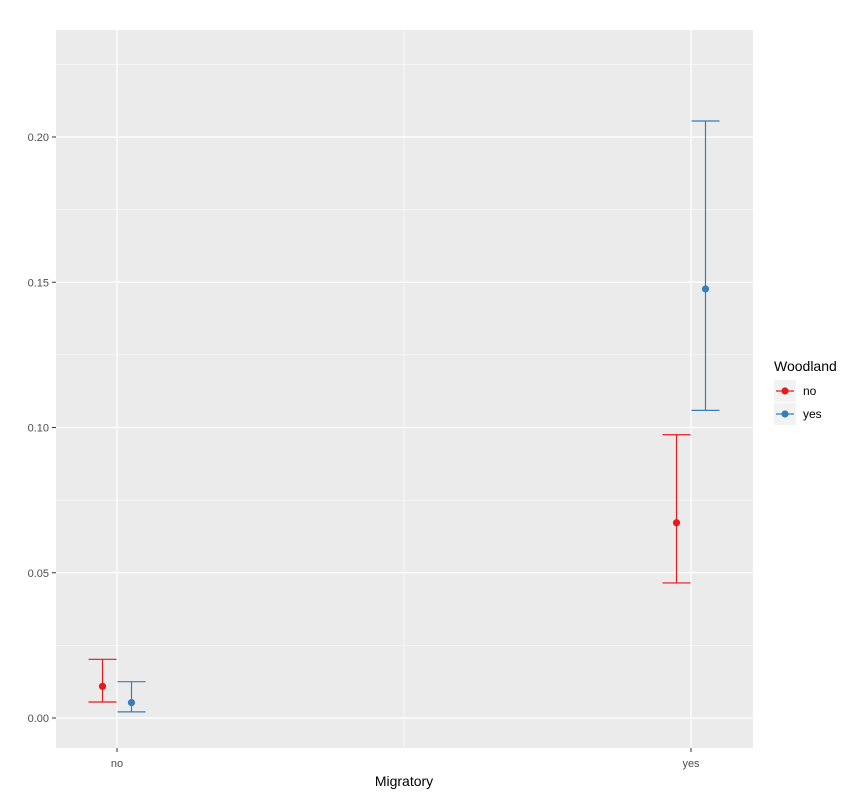 The width and height of the screenshot is (855, 796). I want to click on y-tick-label: 0.00, so click(38, 719).